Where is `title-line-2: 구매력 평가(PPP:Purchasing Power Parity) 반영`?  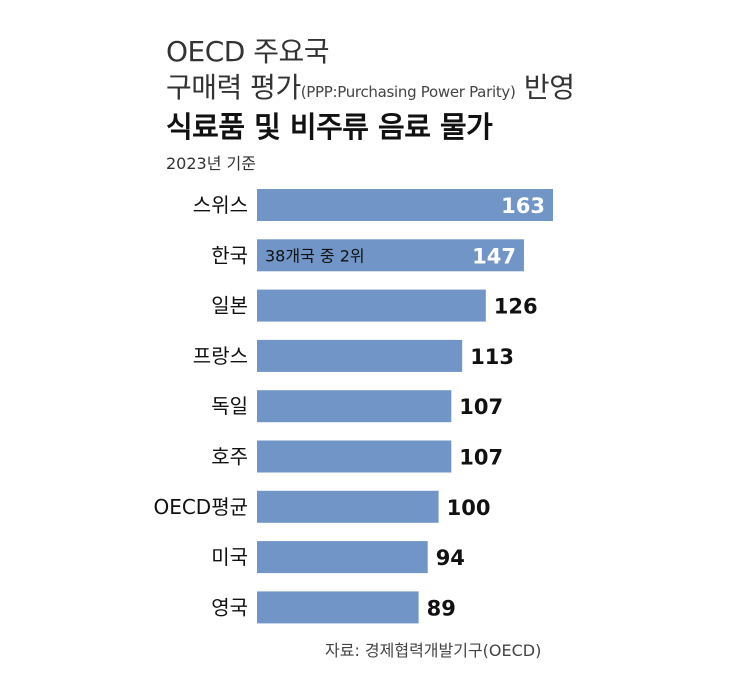
title-line-2: 구매력 평가(PPP:Purchasing Power Parity) 반영 is located at coordinates (370, 86).